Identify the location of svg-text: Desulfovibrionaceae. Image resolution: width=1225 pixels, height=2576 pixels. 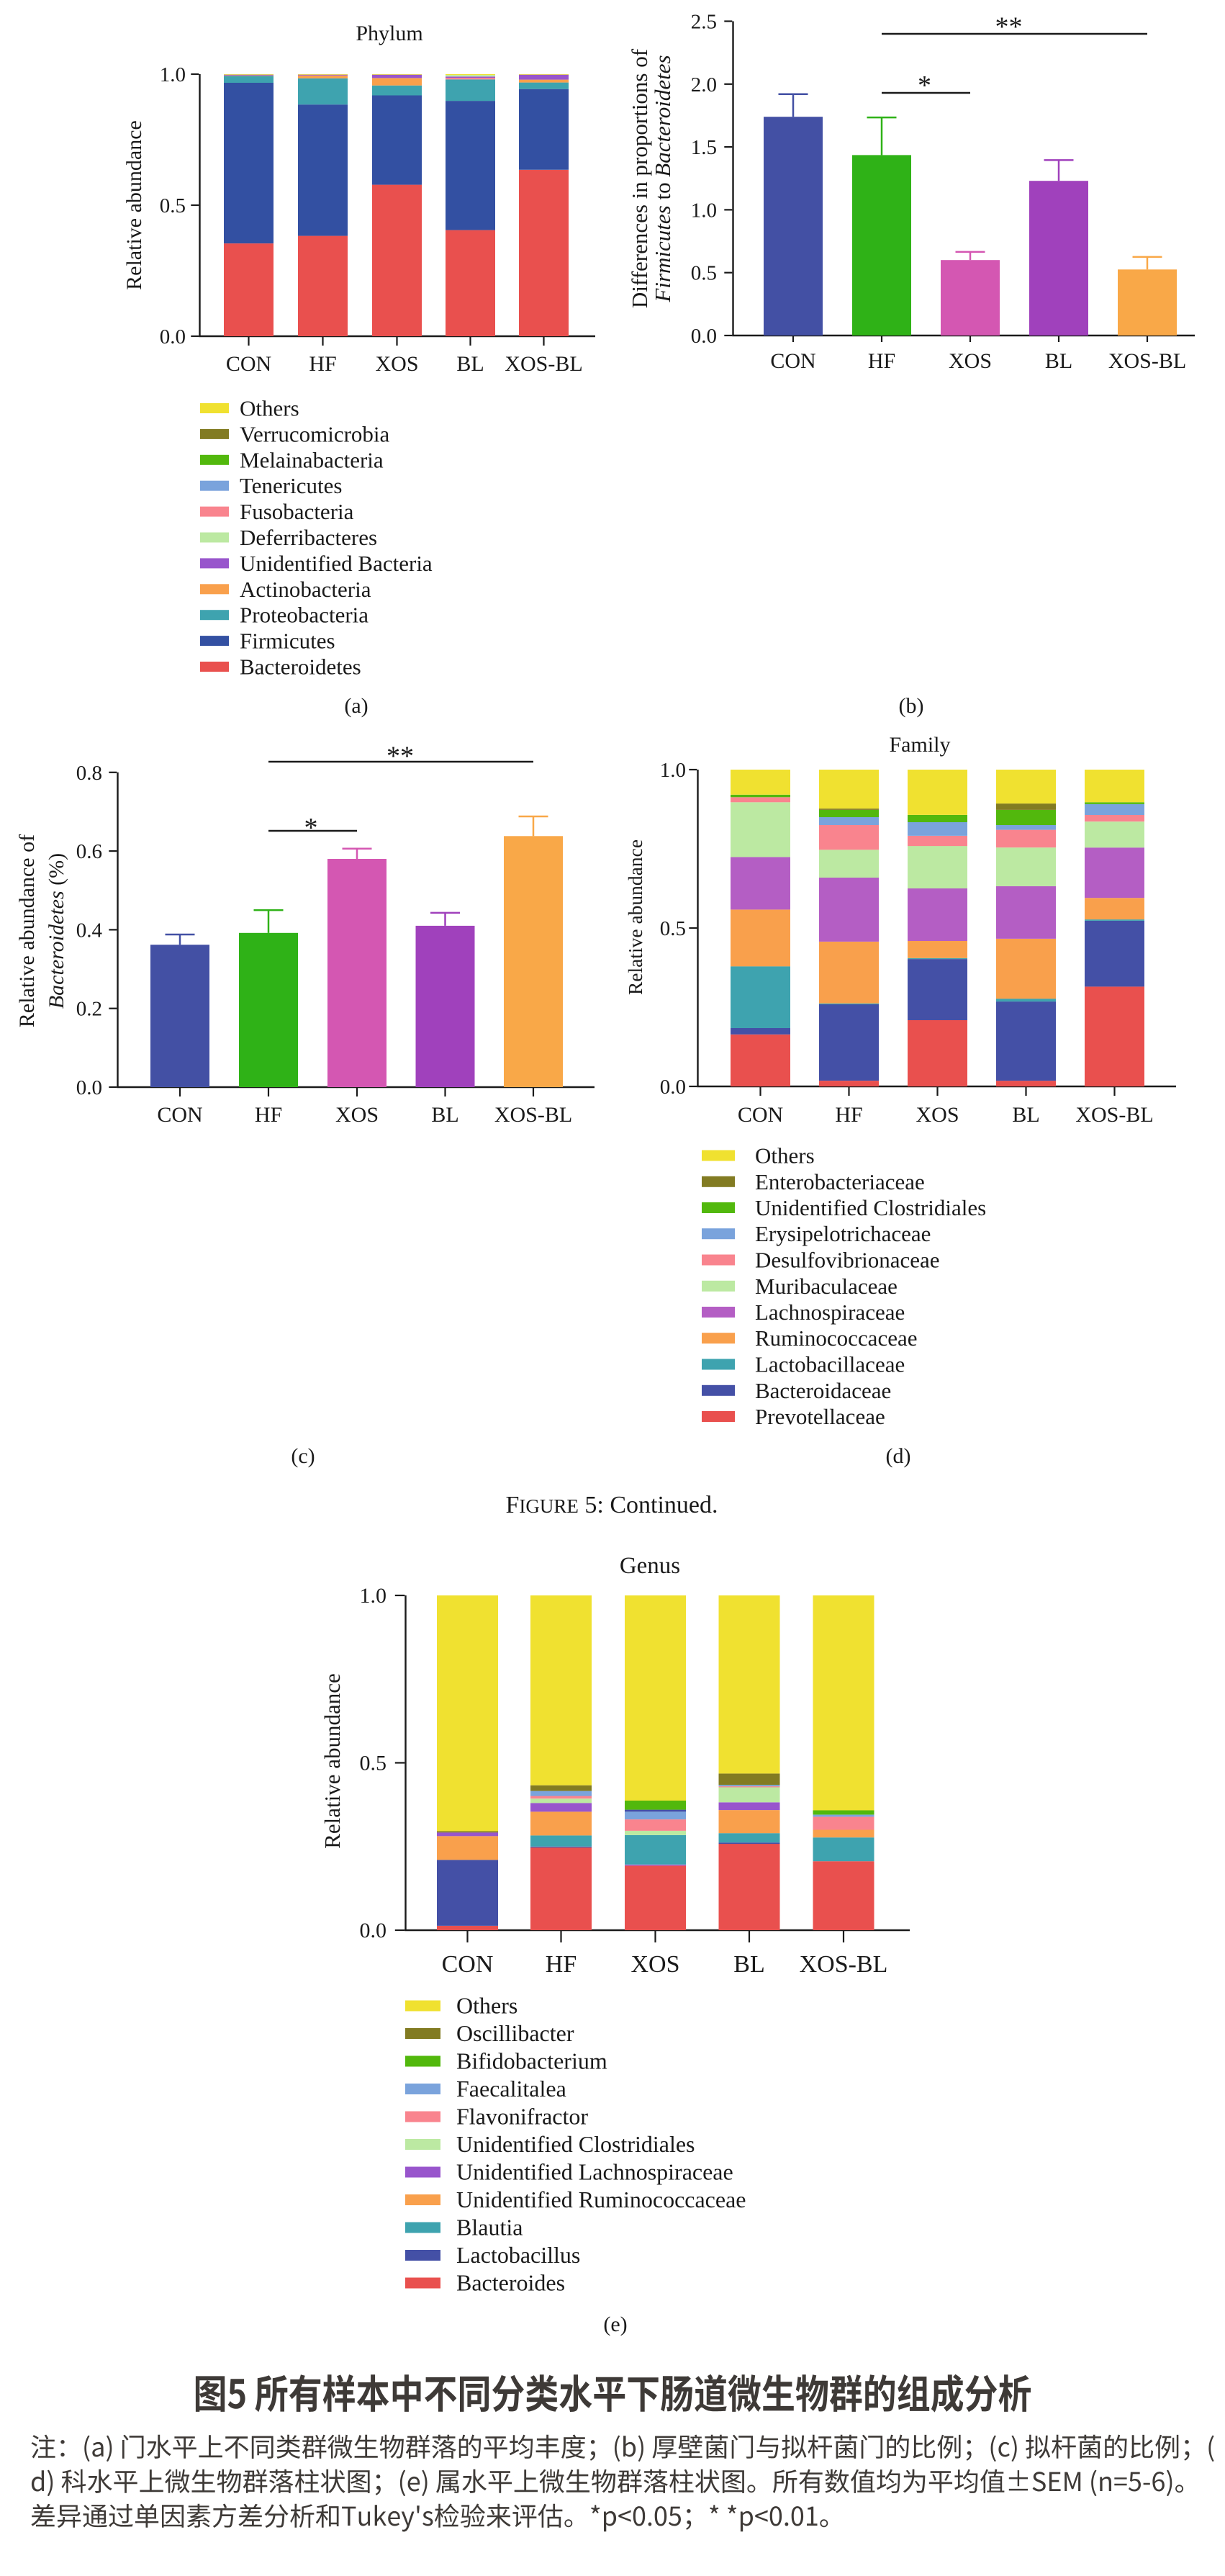
(847, 1260).